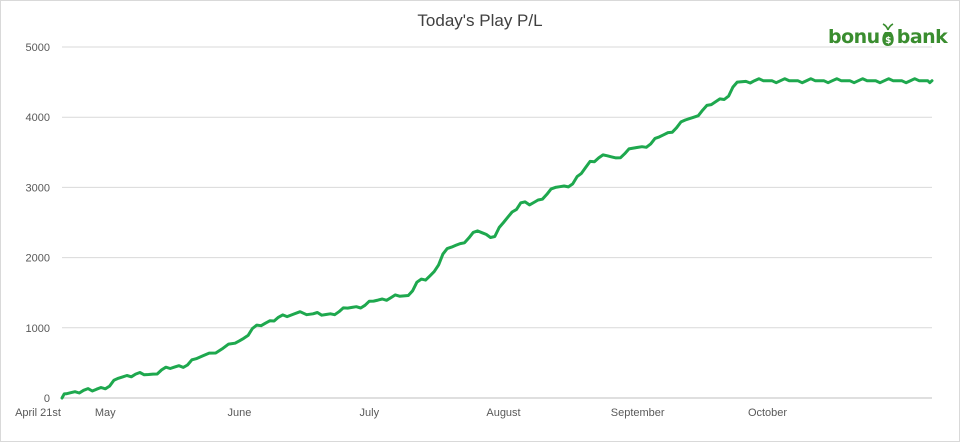 Image resolution: width=960 pixels, height=442 pixels. What do you see at coordinates (105, 413) in the screenshot?
I see `x-tick-label: May` at bounding box center [105, 413].